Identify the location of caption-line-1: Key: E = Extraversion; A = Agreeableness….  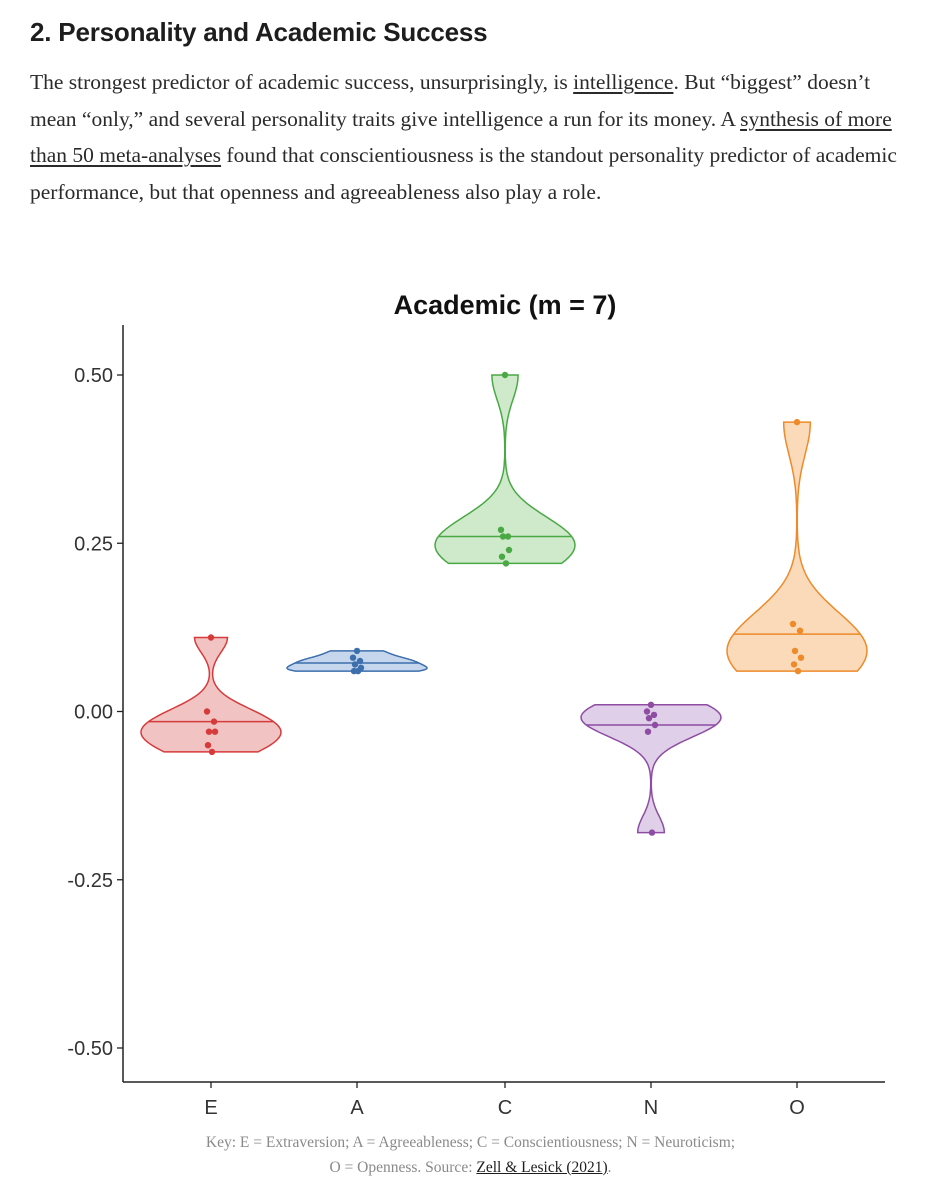
(470, 1142).